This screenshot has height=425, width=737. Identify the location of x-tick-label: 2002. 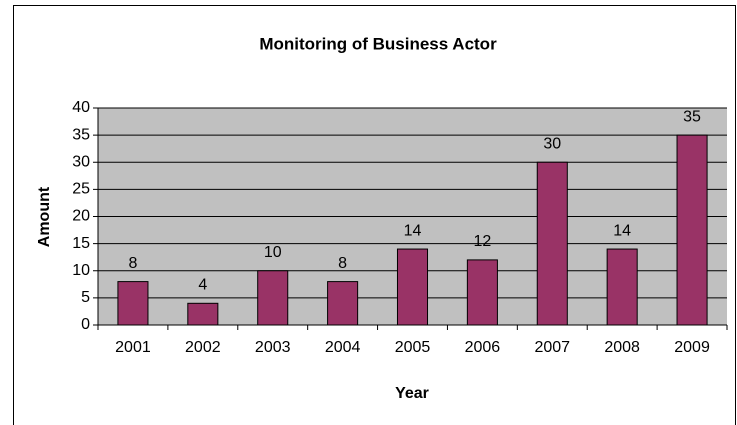
(203, 347).